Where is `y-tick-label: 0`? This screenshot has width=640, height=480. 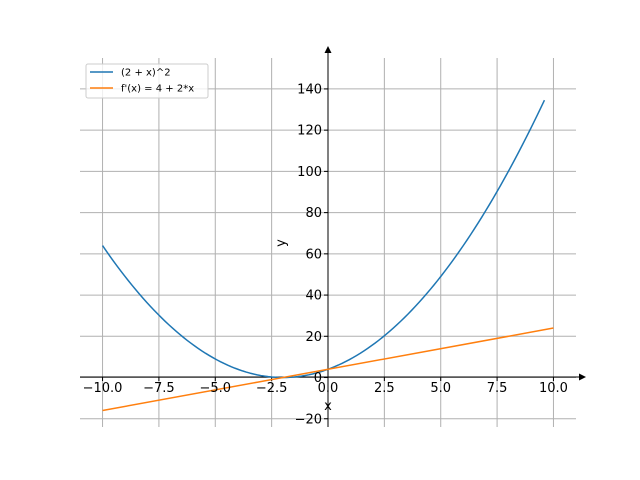 y-tick-label: 0 is located at coordinates (318, 378).